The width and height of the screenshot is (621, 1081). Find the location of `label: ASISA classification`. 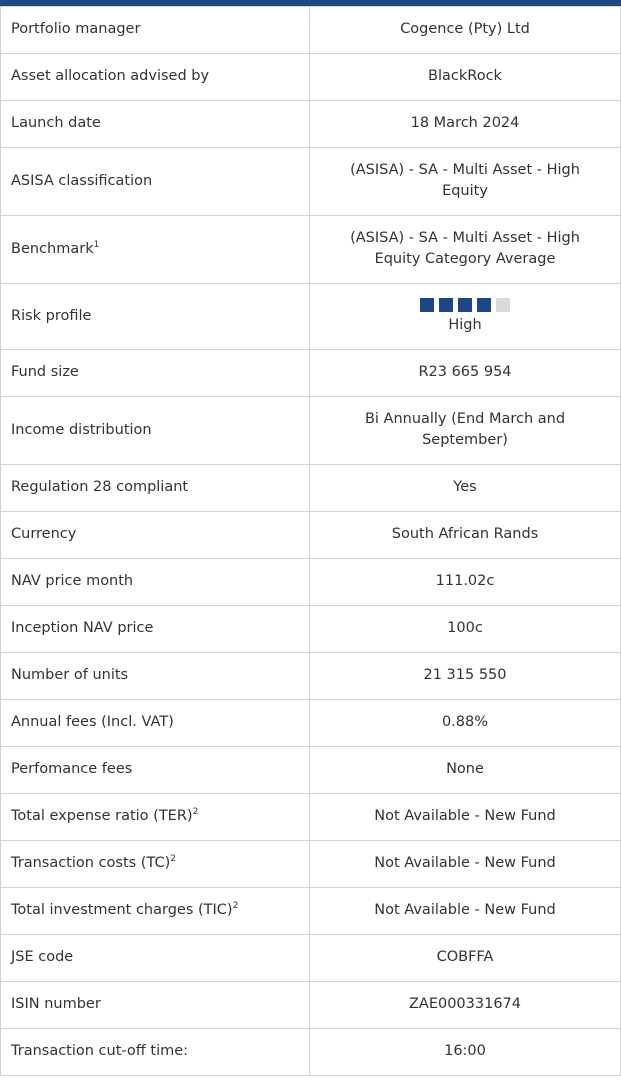

label: ASISA classification is located at coordinates (82, 180).